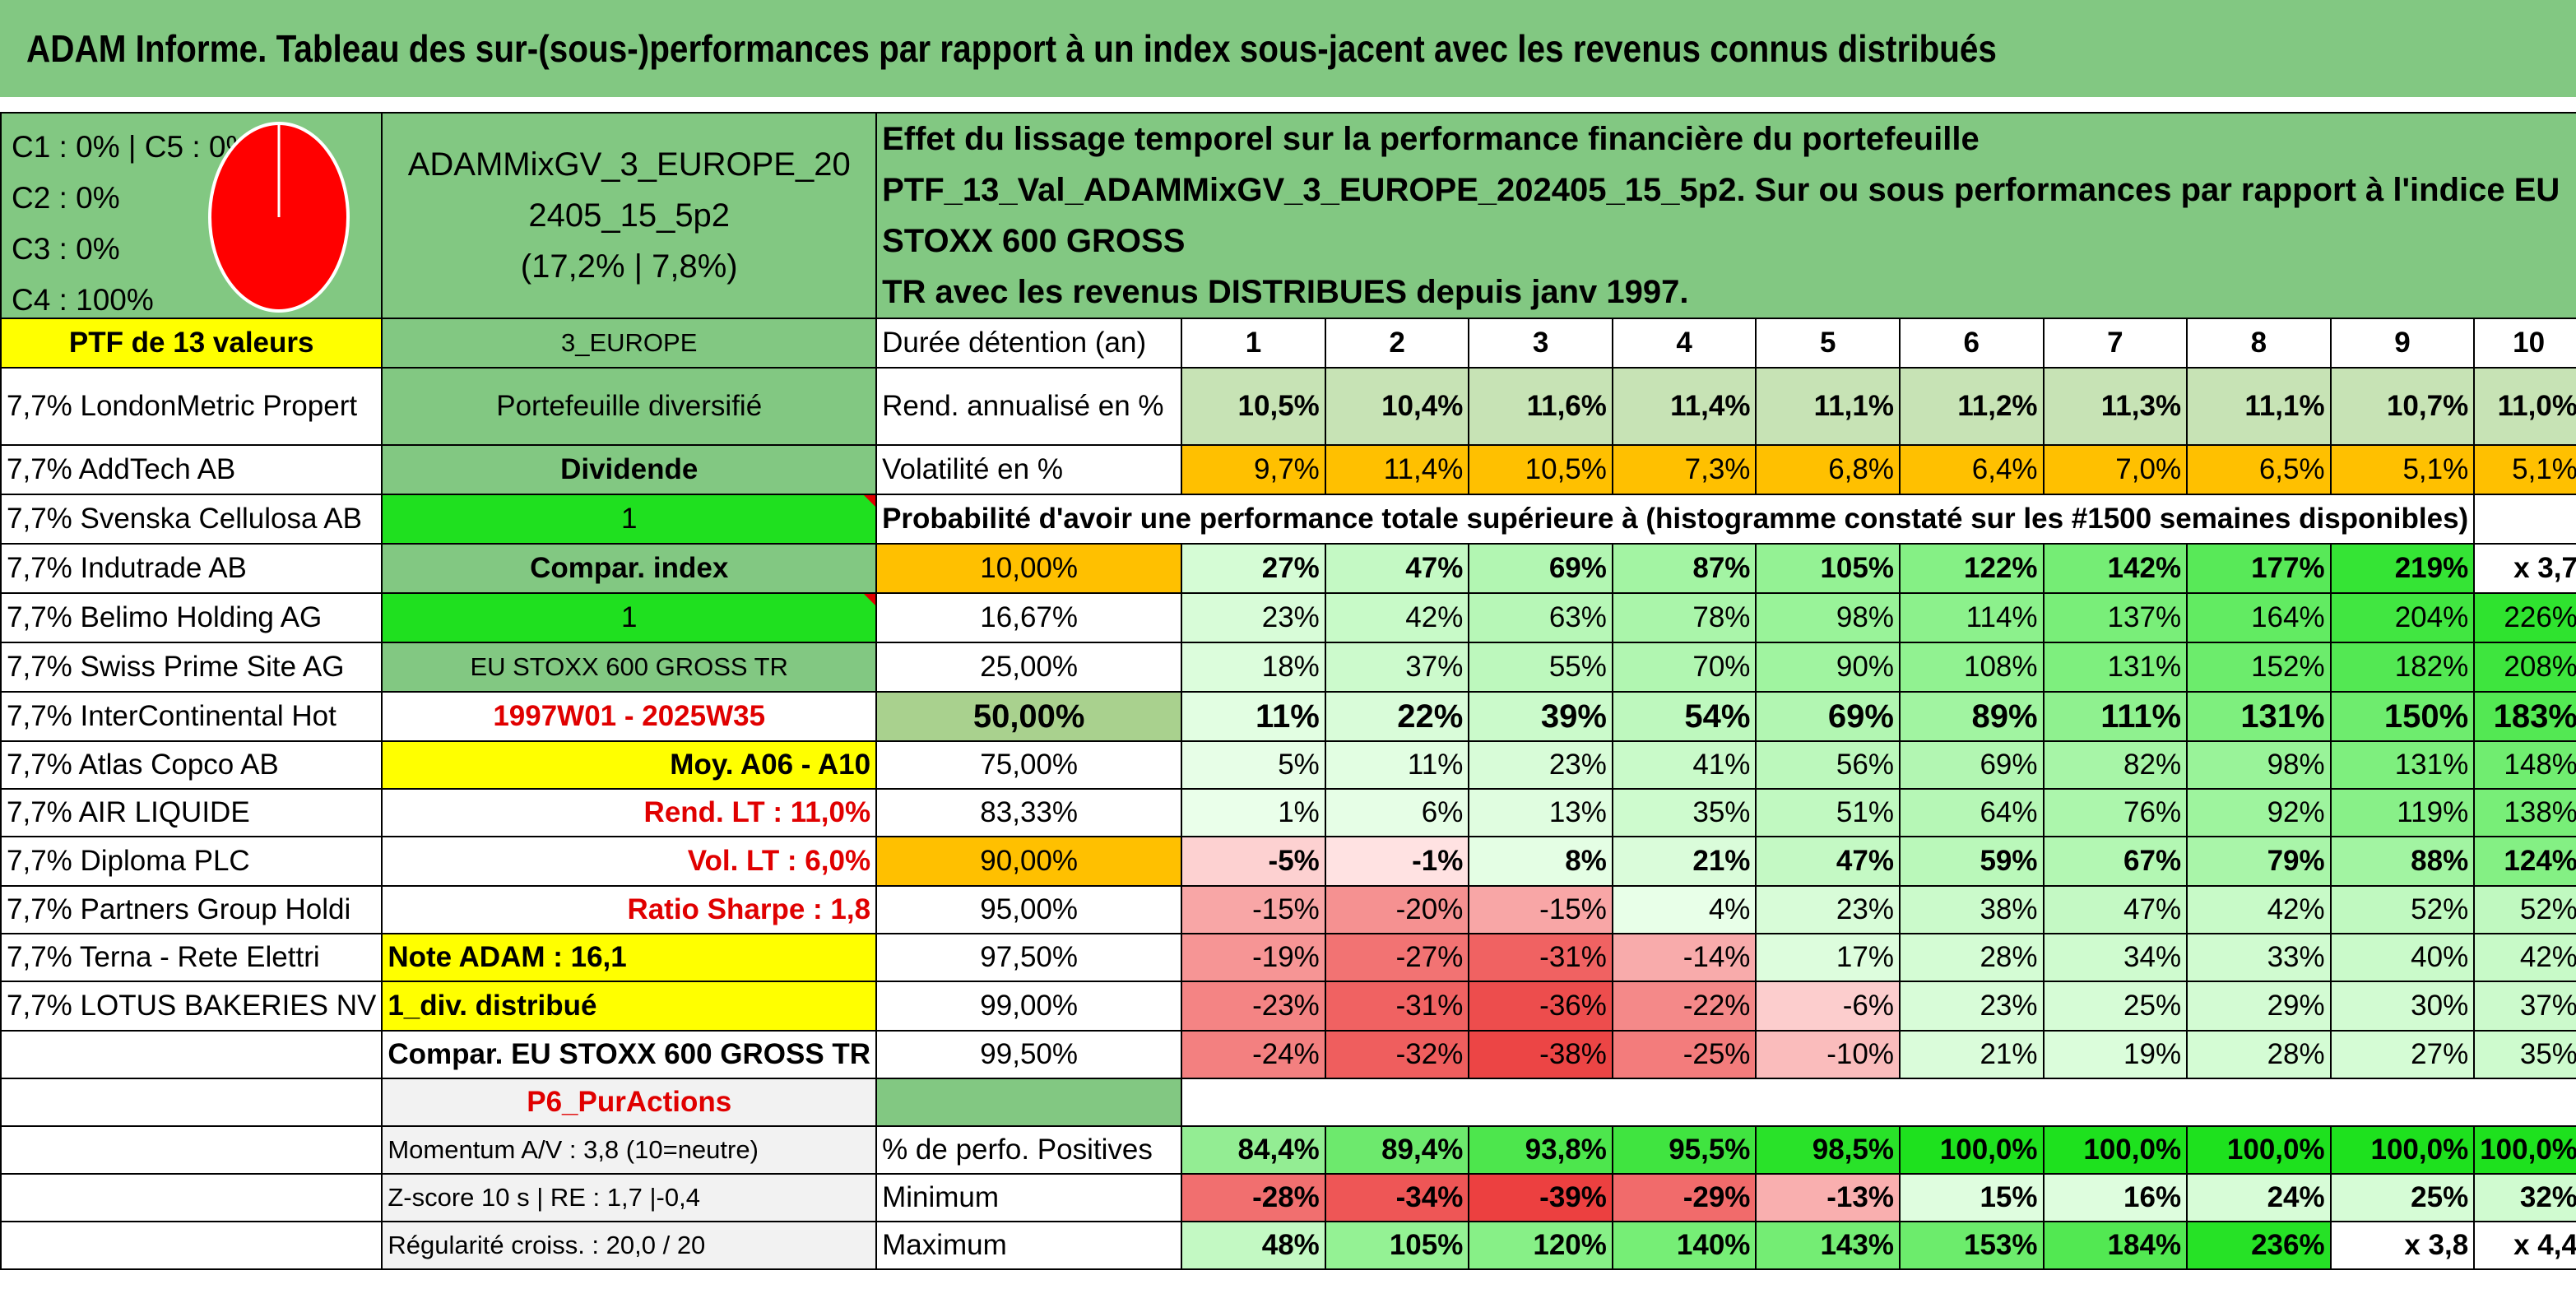 The width and height of the screenshot is (2576, 1289). Describe the element at coordinates (629, 861) in the screenshot. I see `vol-lt: Vol. LT : 6,0%` at that location.